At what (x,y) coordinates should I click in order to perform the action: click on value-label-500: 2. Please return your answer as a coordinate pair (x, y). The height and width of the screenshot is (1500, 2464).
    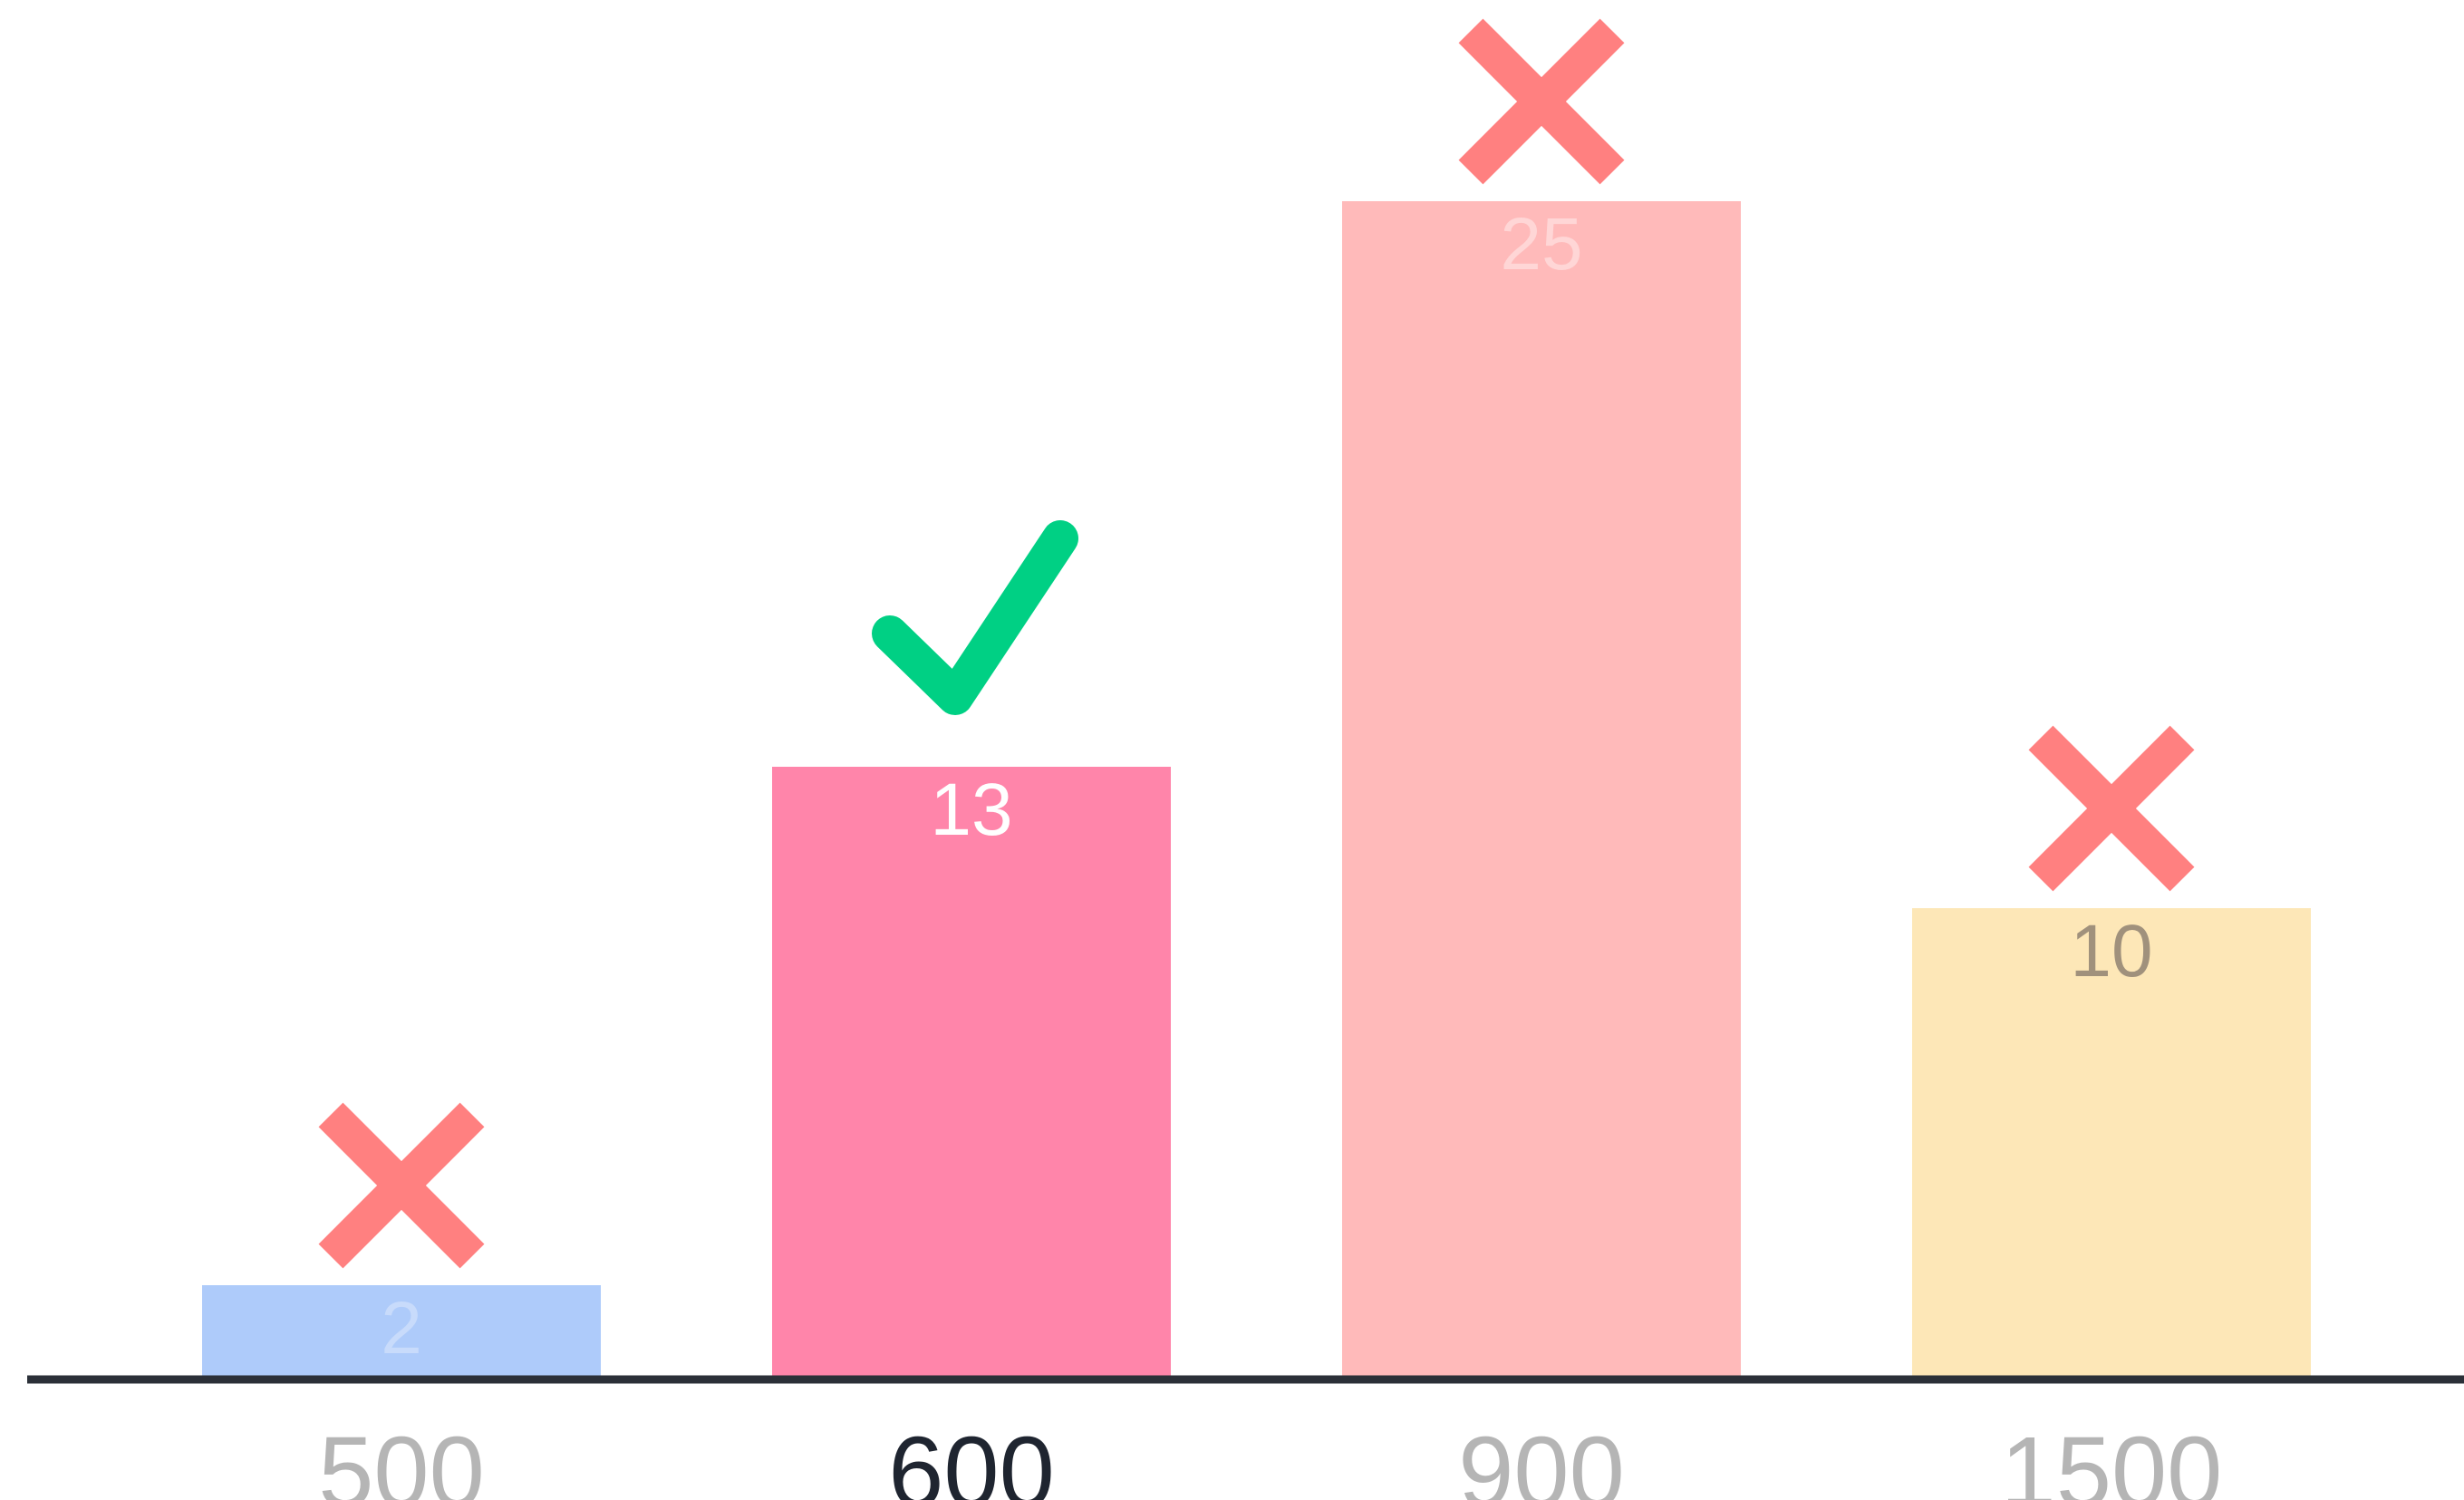
    Looking at the image, I should click on (401, 1328).